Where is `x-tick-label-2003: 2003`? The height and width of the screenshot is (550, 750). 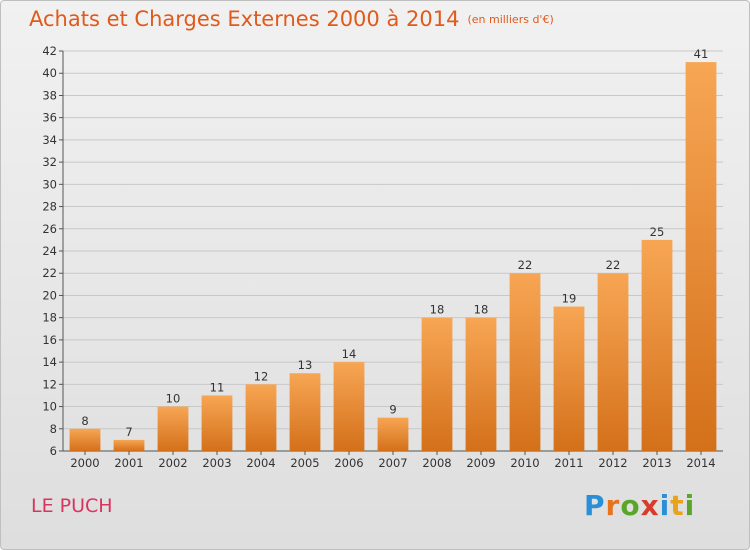
x-tick-label-2003: 2003 is located at coordinates (216, 463).